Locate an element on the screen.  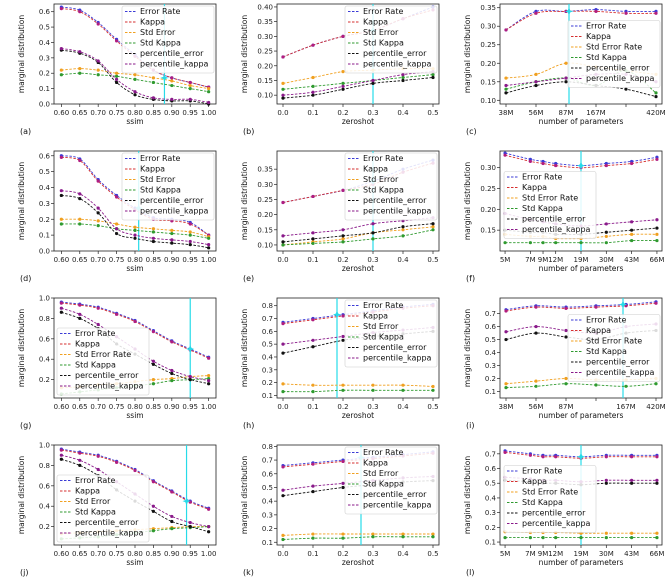
x-tick-label: 30M is located at coordinates (606, 554).